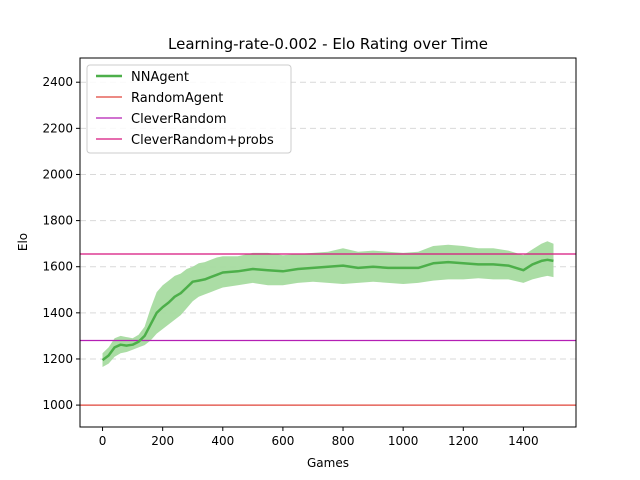  Describe the element at coordinates (57, 82) in the screenshot. I see `y-tick-label: 2400` at that location.